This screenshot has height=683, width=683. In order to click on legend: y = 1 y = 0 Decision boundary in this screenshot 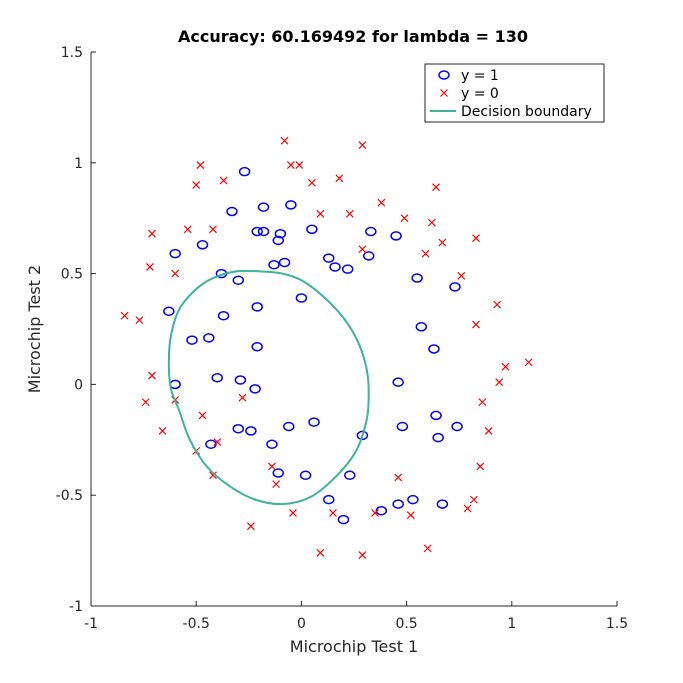, I will do `click(514, 93)`.